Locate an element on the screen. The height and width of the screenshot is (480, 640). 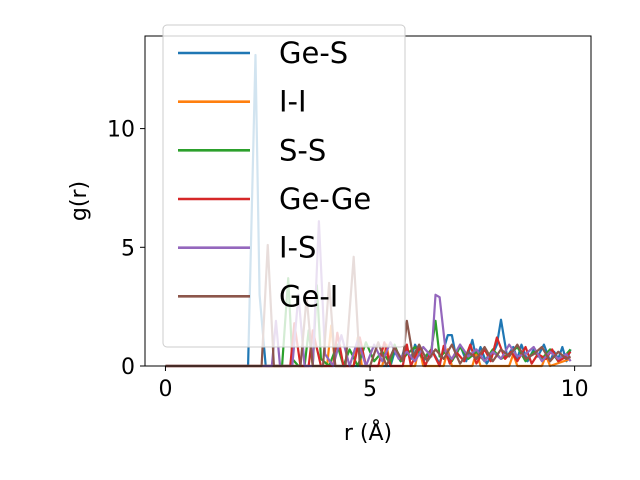
legend-label-i-i: I-I is located at coordinates (293, 102).